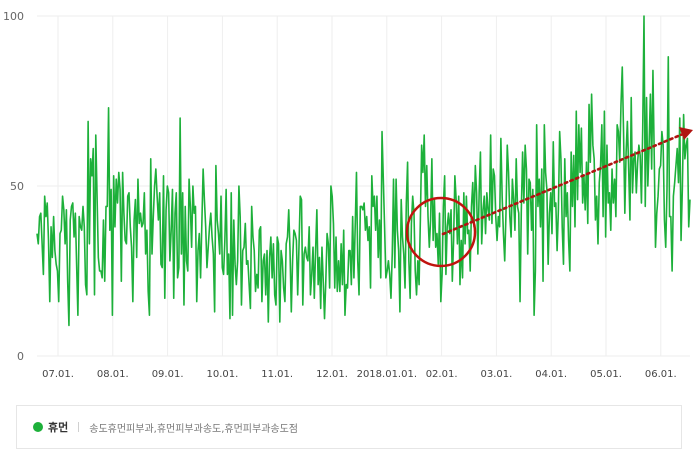 The image size is (700, 460). I want to click on x-tick-label: 04.01., so click(551, 374).